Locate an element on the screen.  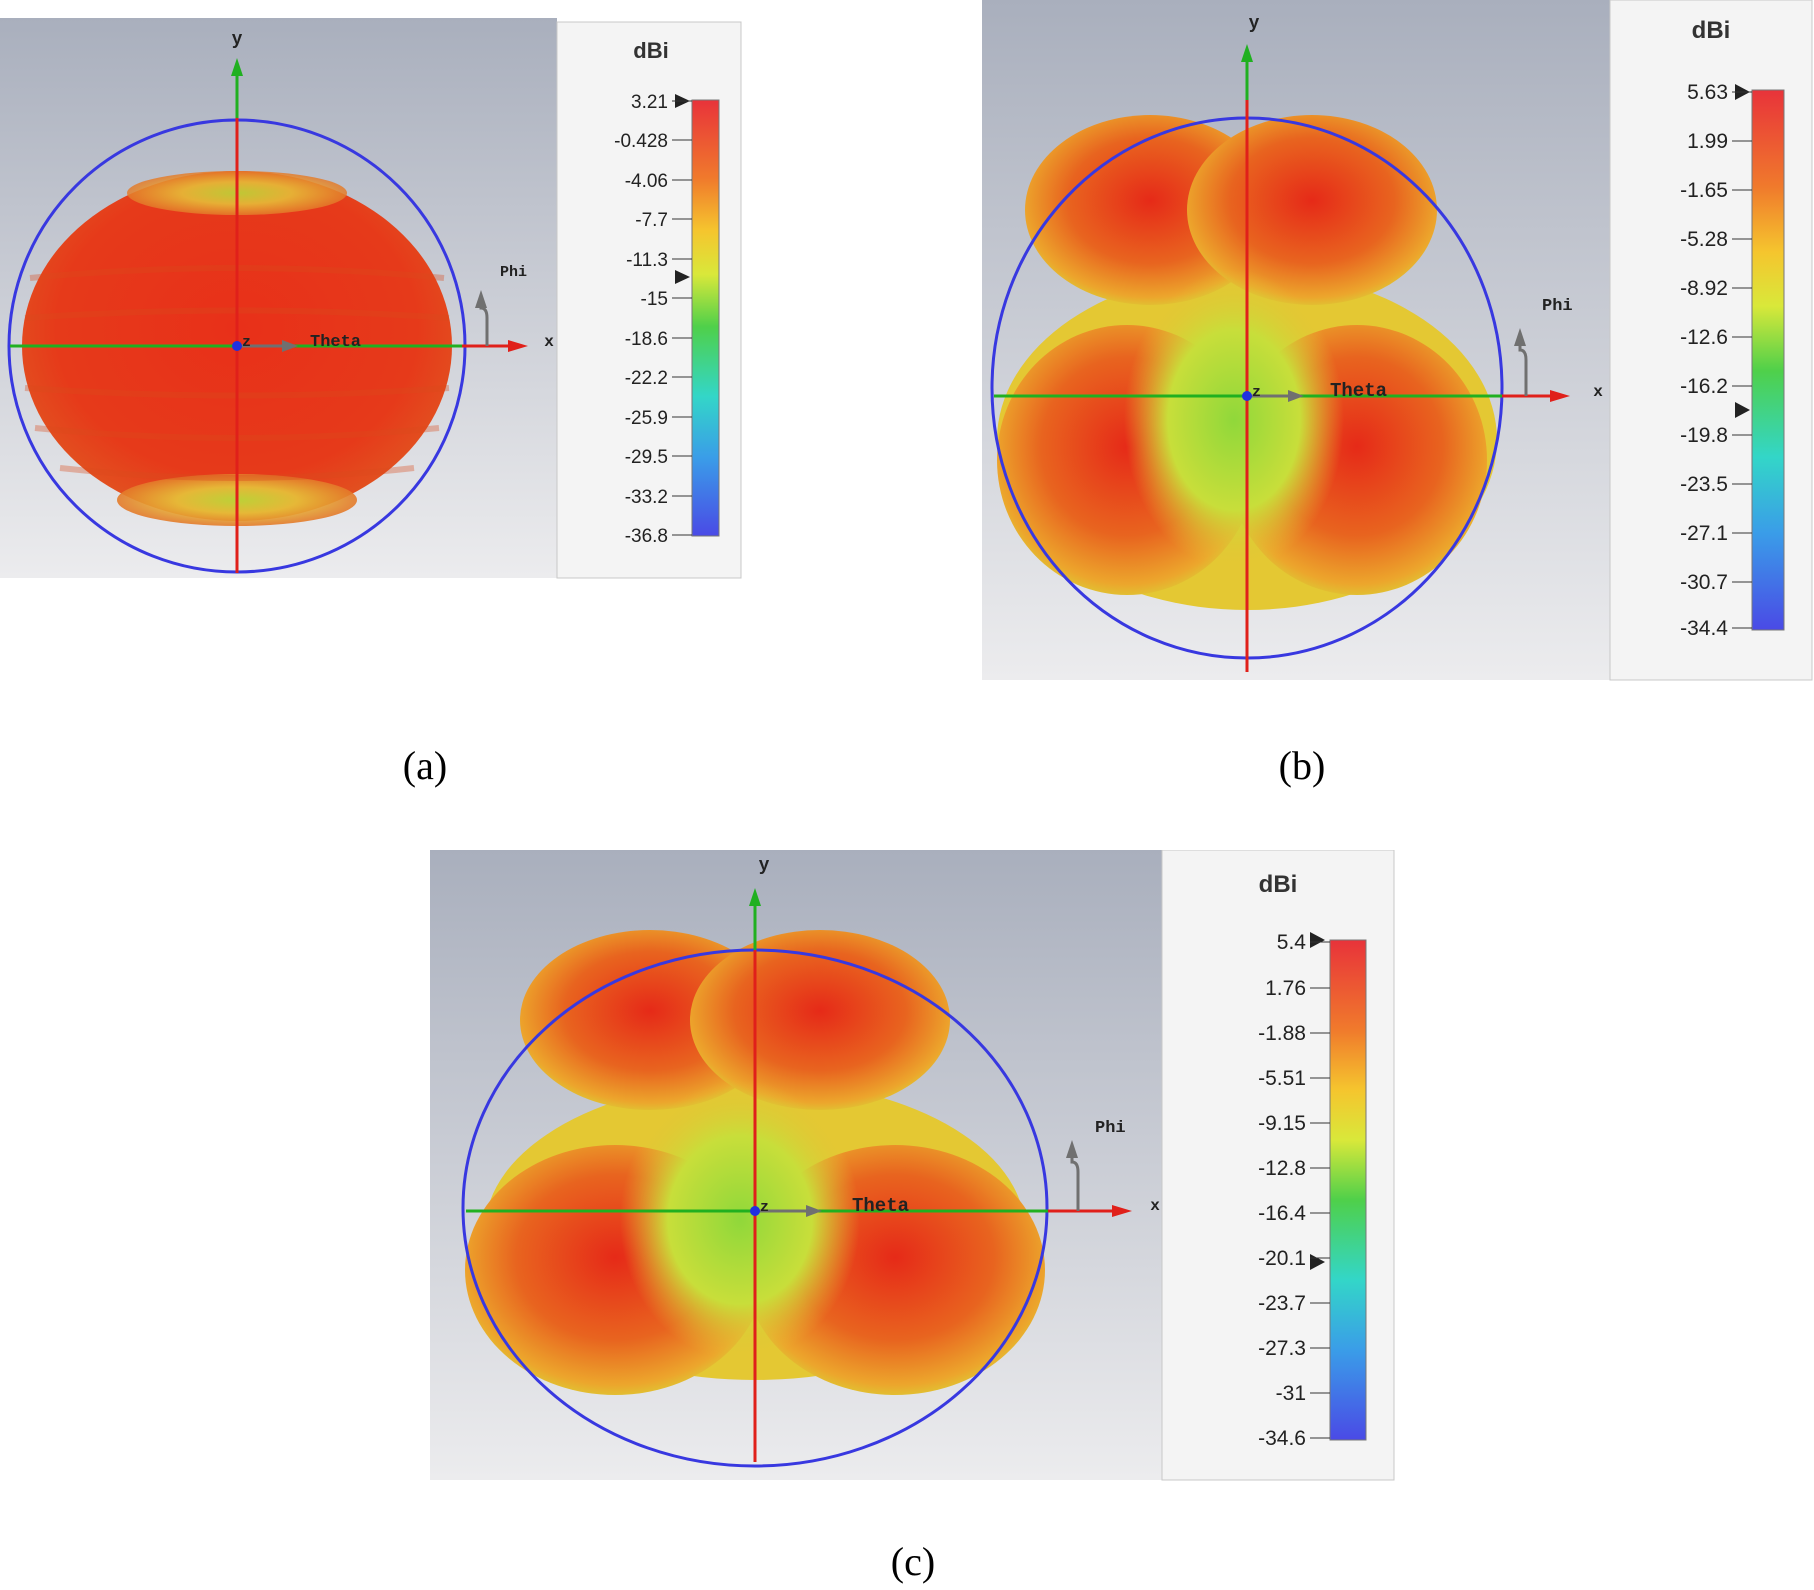
tick-label: -27.3 is located at coordinates (1282, 1348).